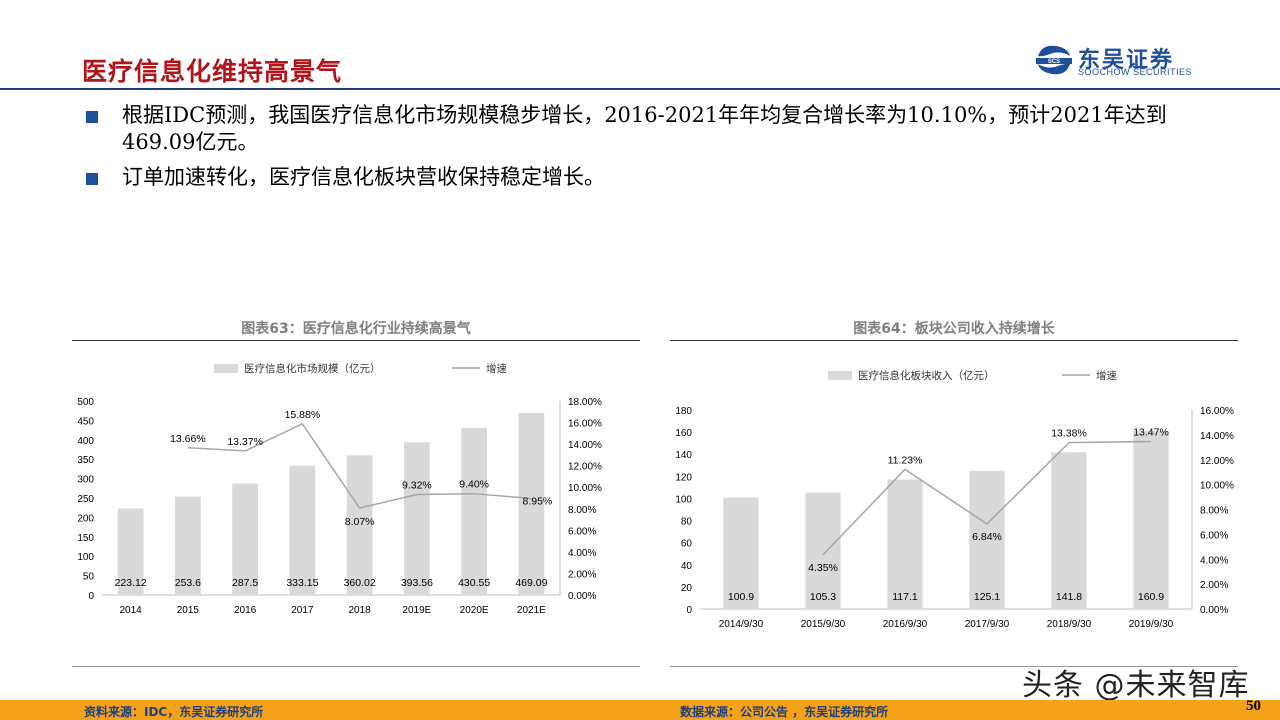 Image resolution: width=1280 pixels, height=720 pixels. What do you see at coordinates (687, 544) in the screenshot?
I see `y-tick-label: 60` at bounding box center [687, 544].